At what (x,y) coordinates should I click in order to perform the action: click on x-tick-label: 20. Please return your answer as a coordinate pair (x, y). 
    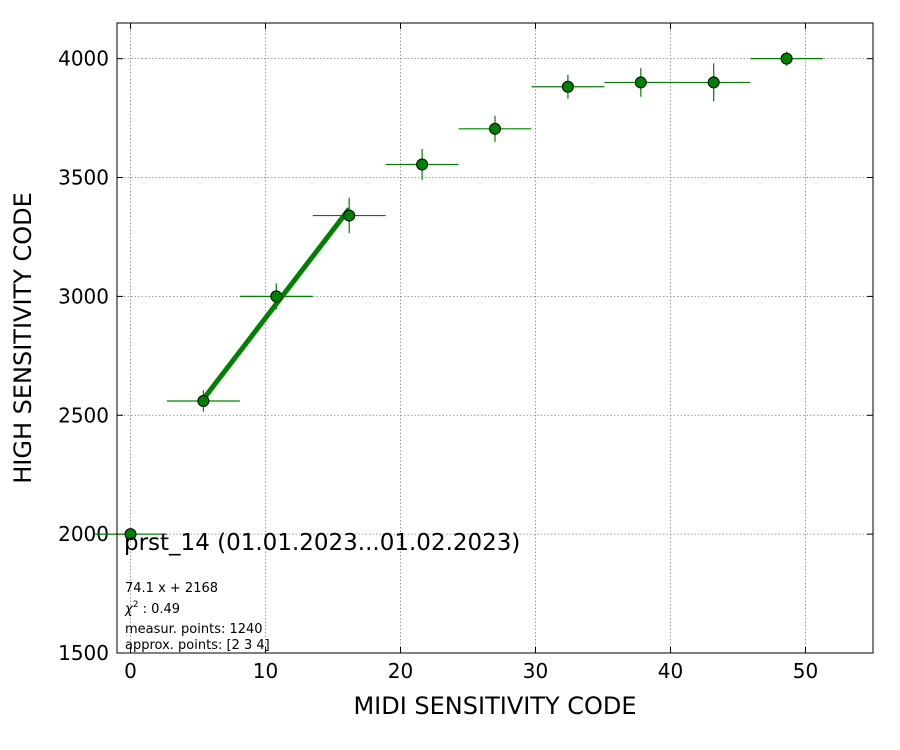
    Looking at the image, I should click on (400, 671).